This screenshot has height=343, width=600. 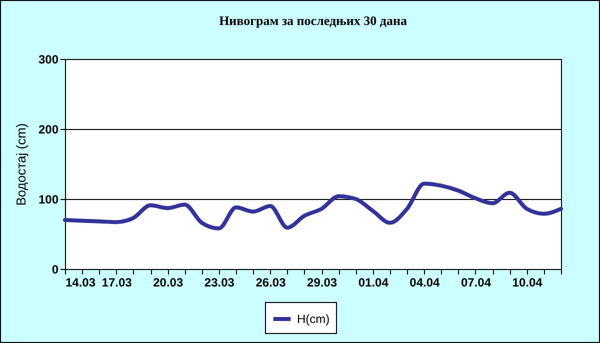 What do you see at coordinates (373, 283) in the screenshot?
I see `x-tick-label: 01.04` at bounding box center [373, 283].